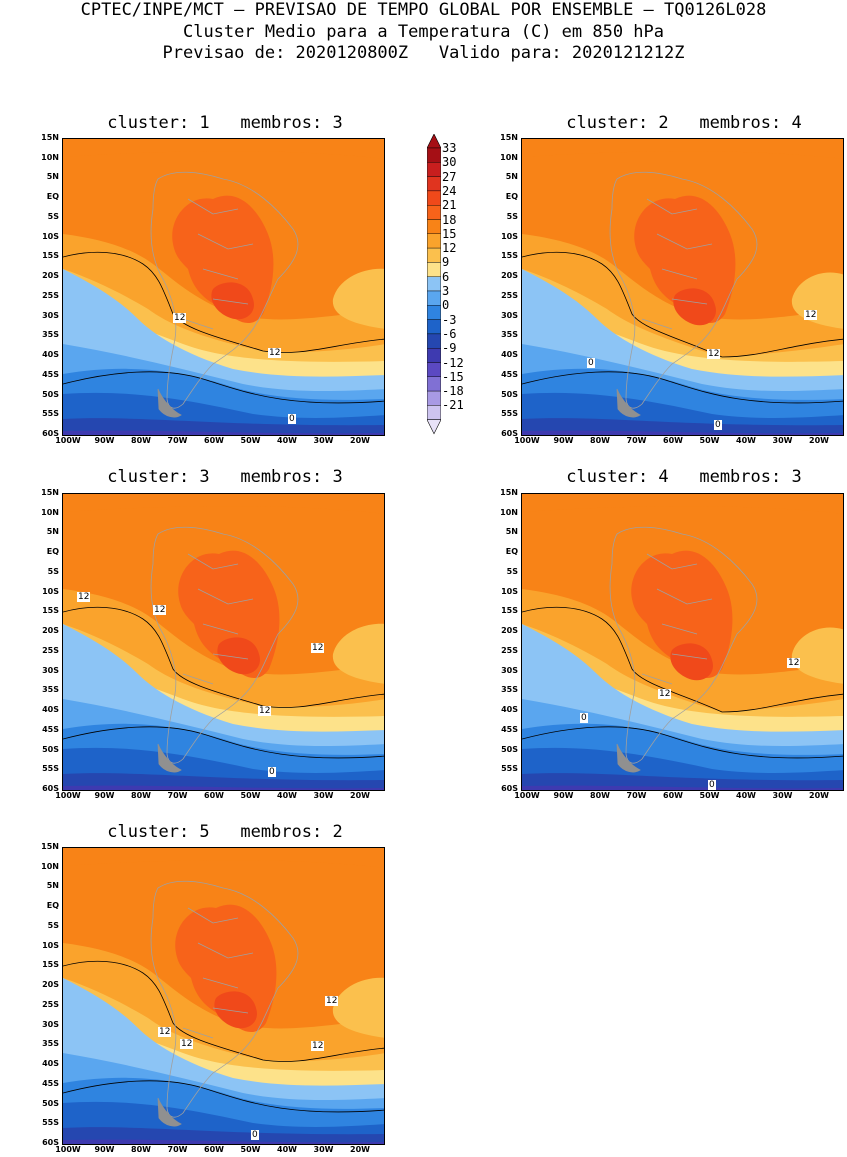  I want to click on colorbar-tick-label: -21, so click(453, 405).